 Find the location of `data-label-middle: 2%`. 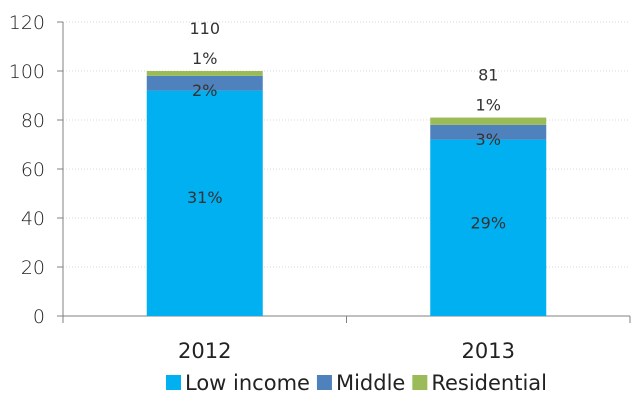

data-label-middle: 2% is located at coordinates (204, 90).